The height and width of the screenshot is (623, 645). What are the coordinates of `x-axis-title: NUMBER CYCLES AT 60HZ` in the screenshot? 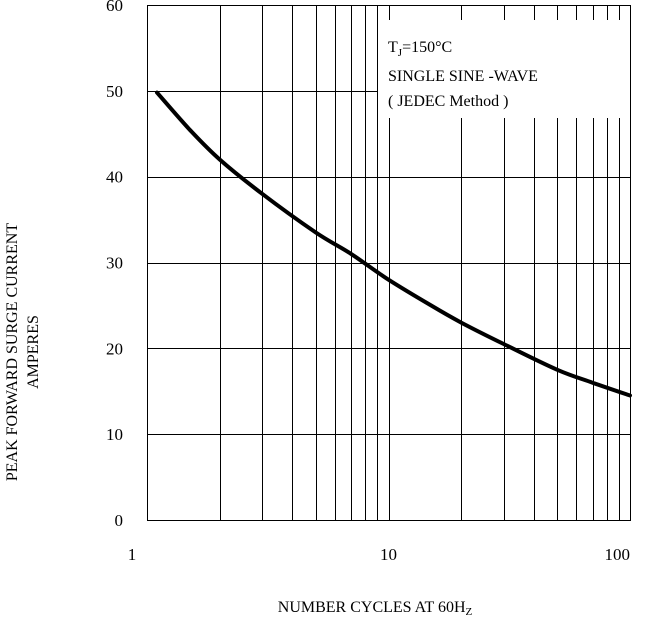 It's located at (375, 608).